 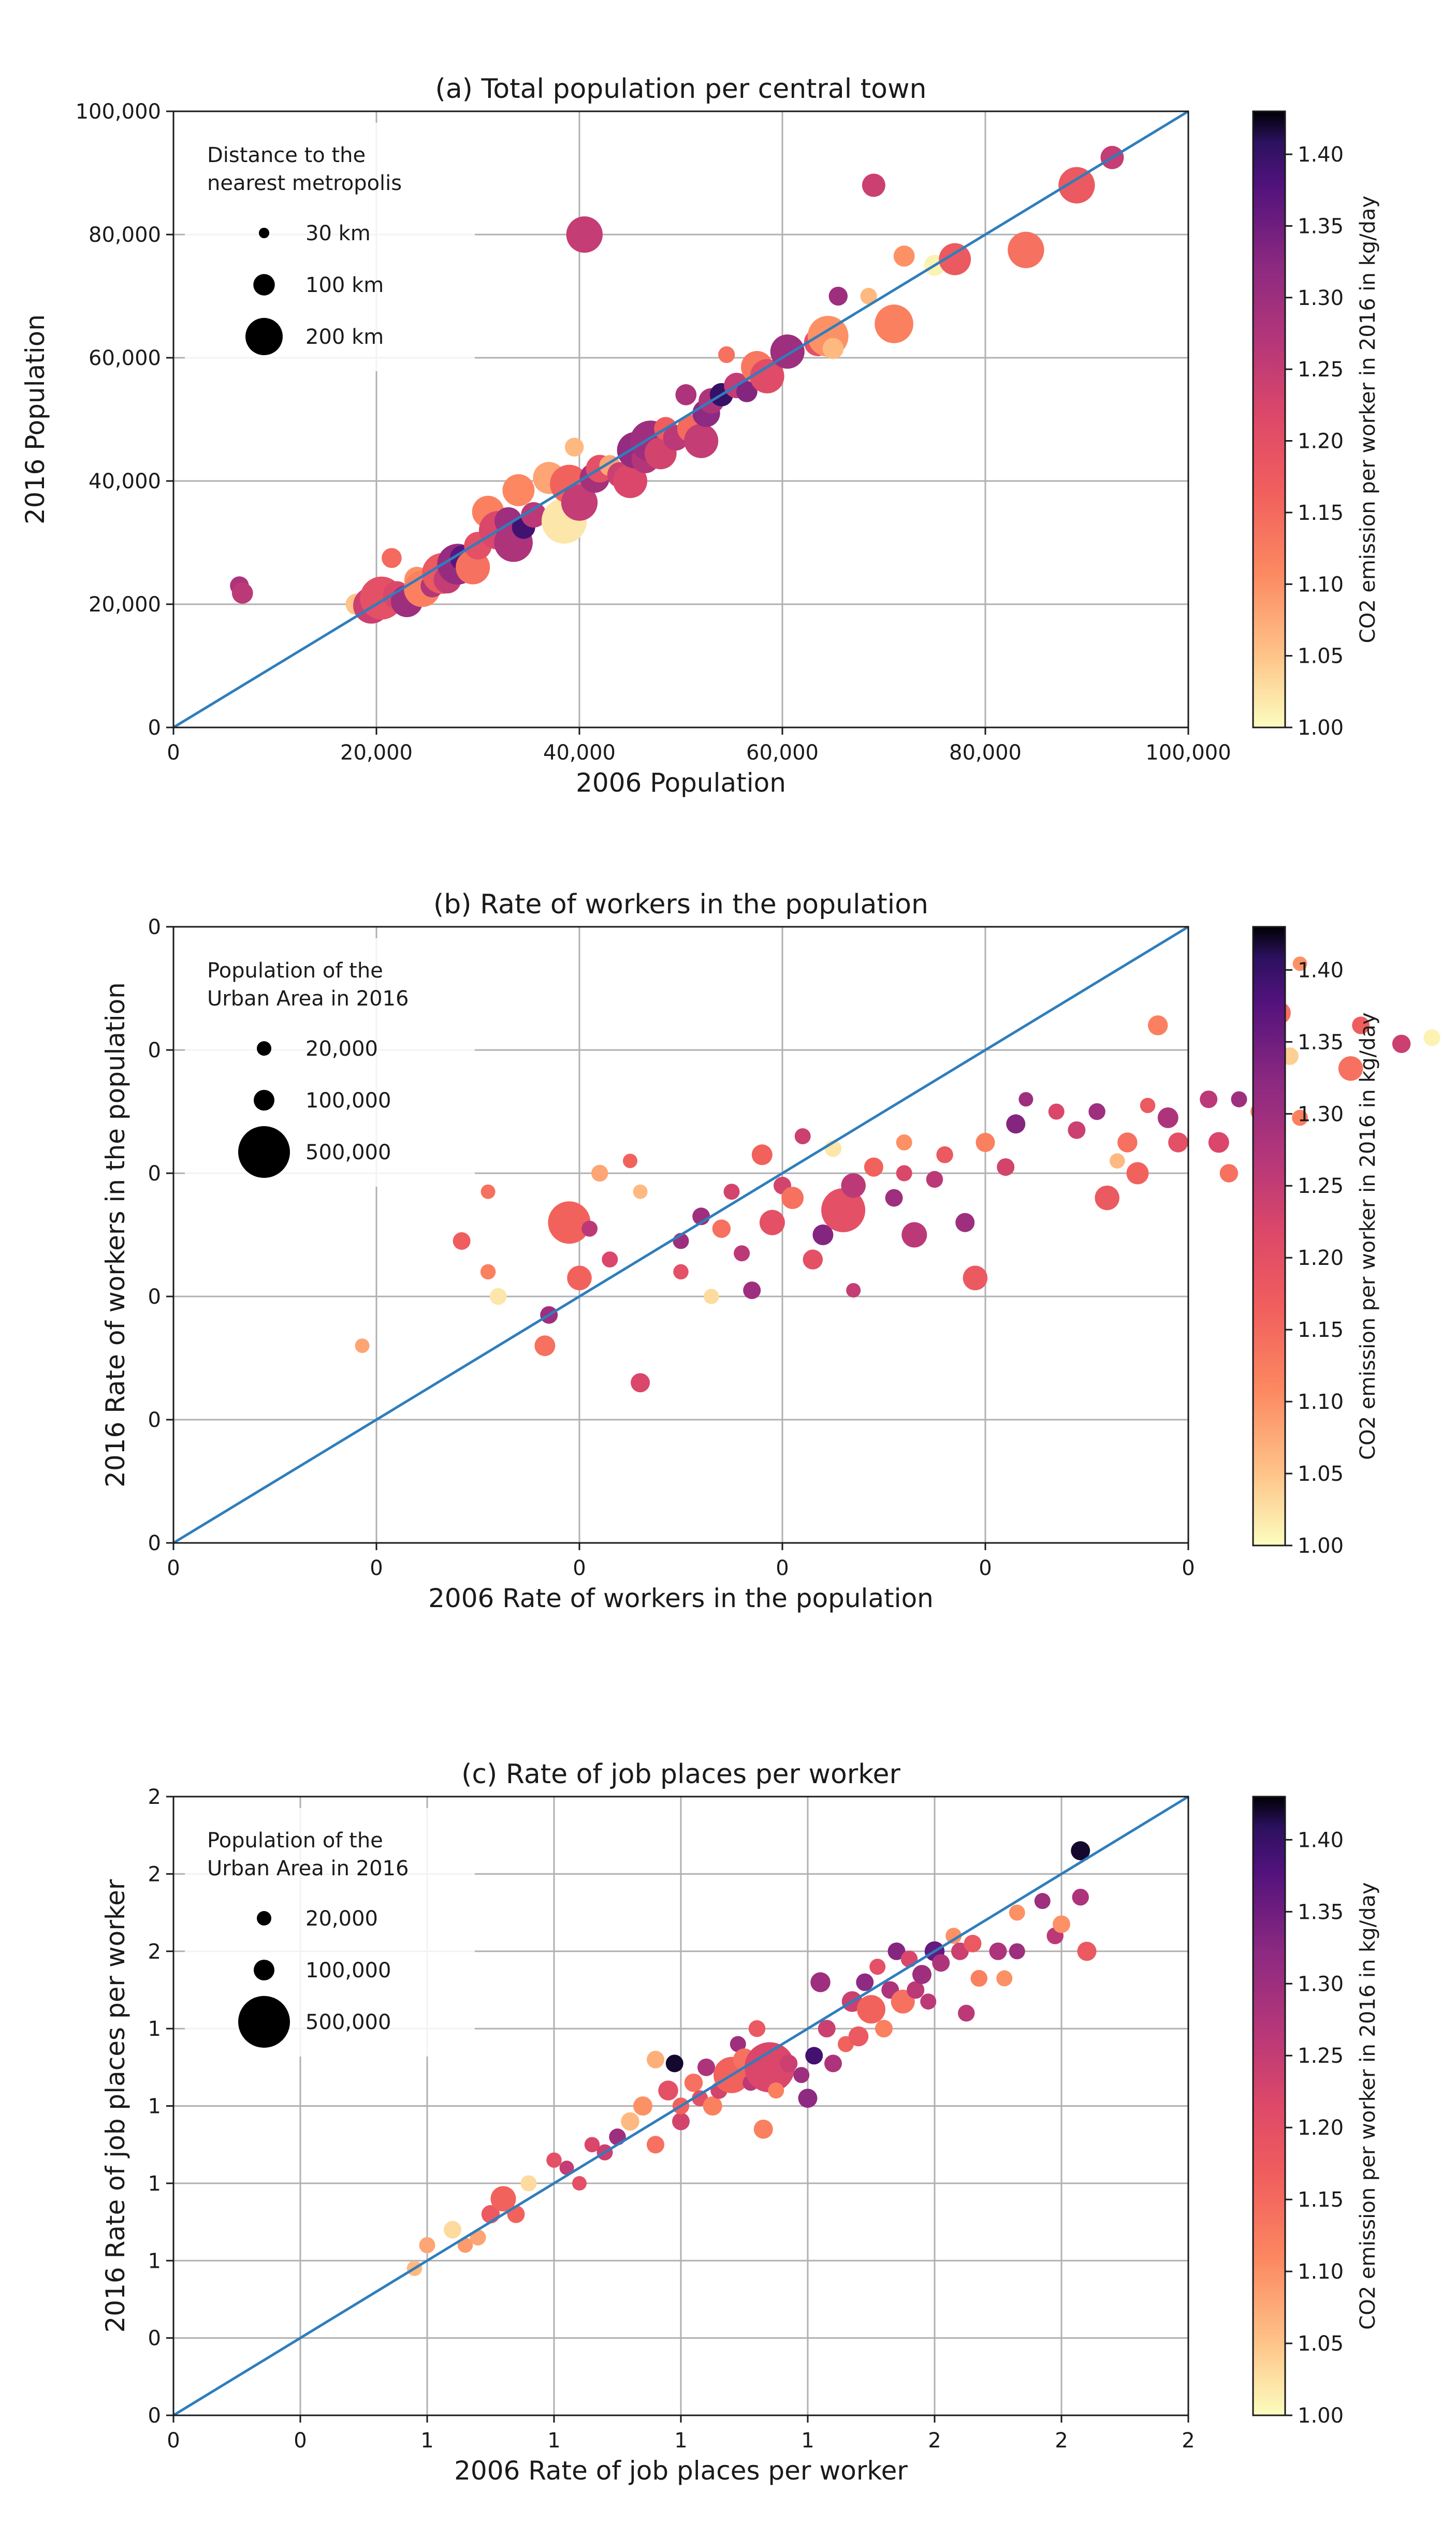 What do you see at coordinates (681, 2471) in the screenshot?
I see `x-axis-title: 2006 Rate of job places per worker` at bounding box center [681, 2471].